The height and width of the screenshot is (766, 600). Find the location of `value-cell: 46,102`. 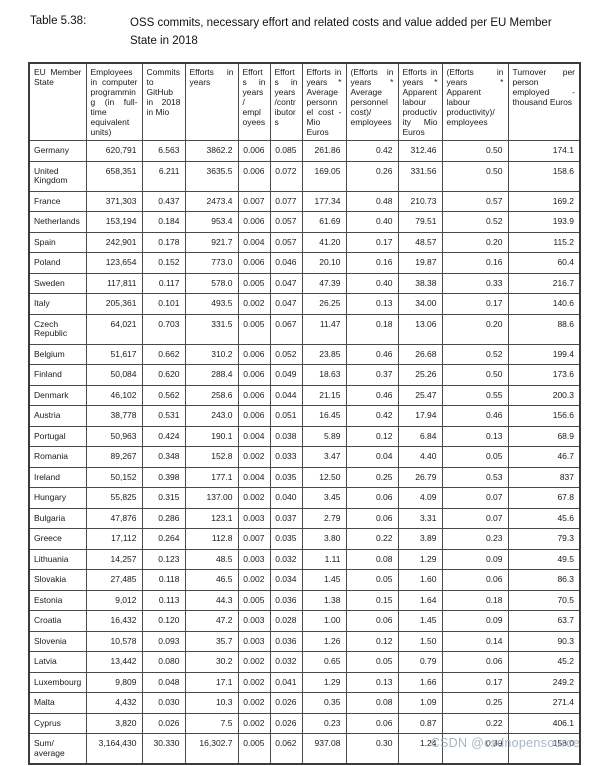

value-cell: 46,102 is located at coordinates (114, 395).